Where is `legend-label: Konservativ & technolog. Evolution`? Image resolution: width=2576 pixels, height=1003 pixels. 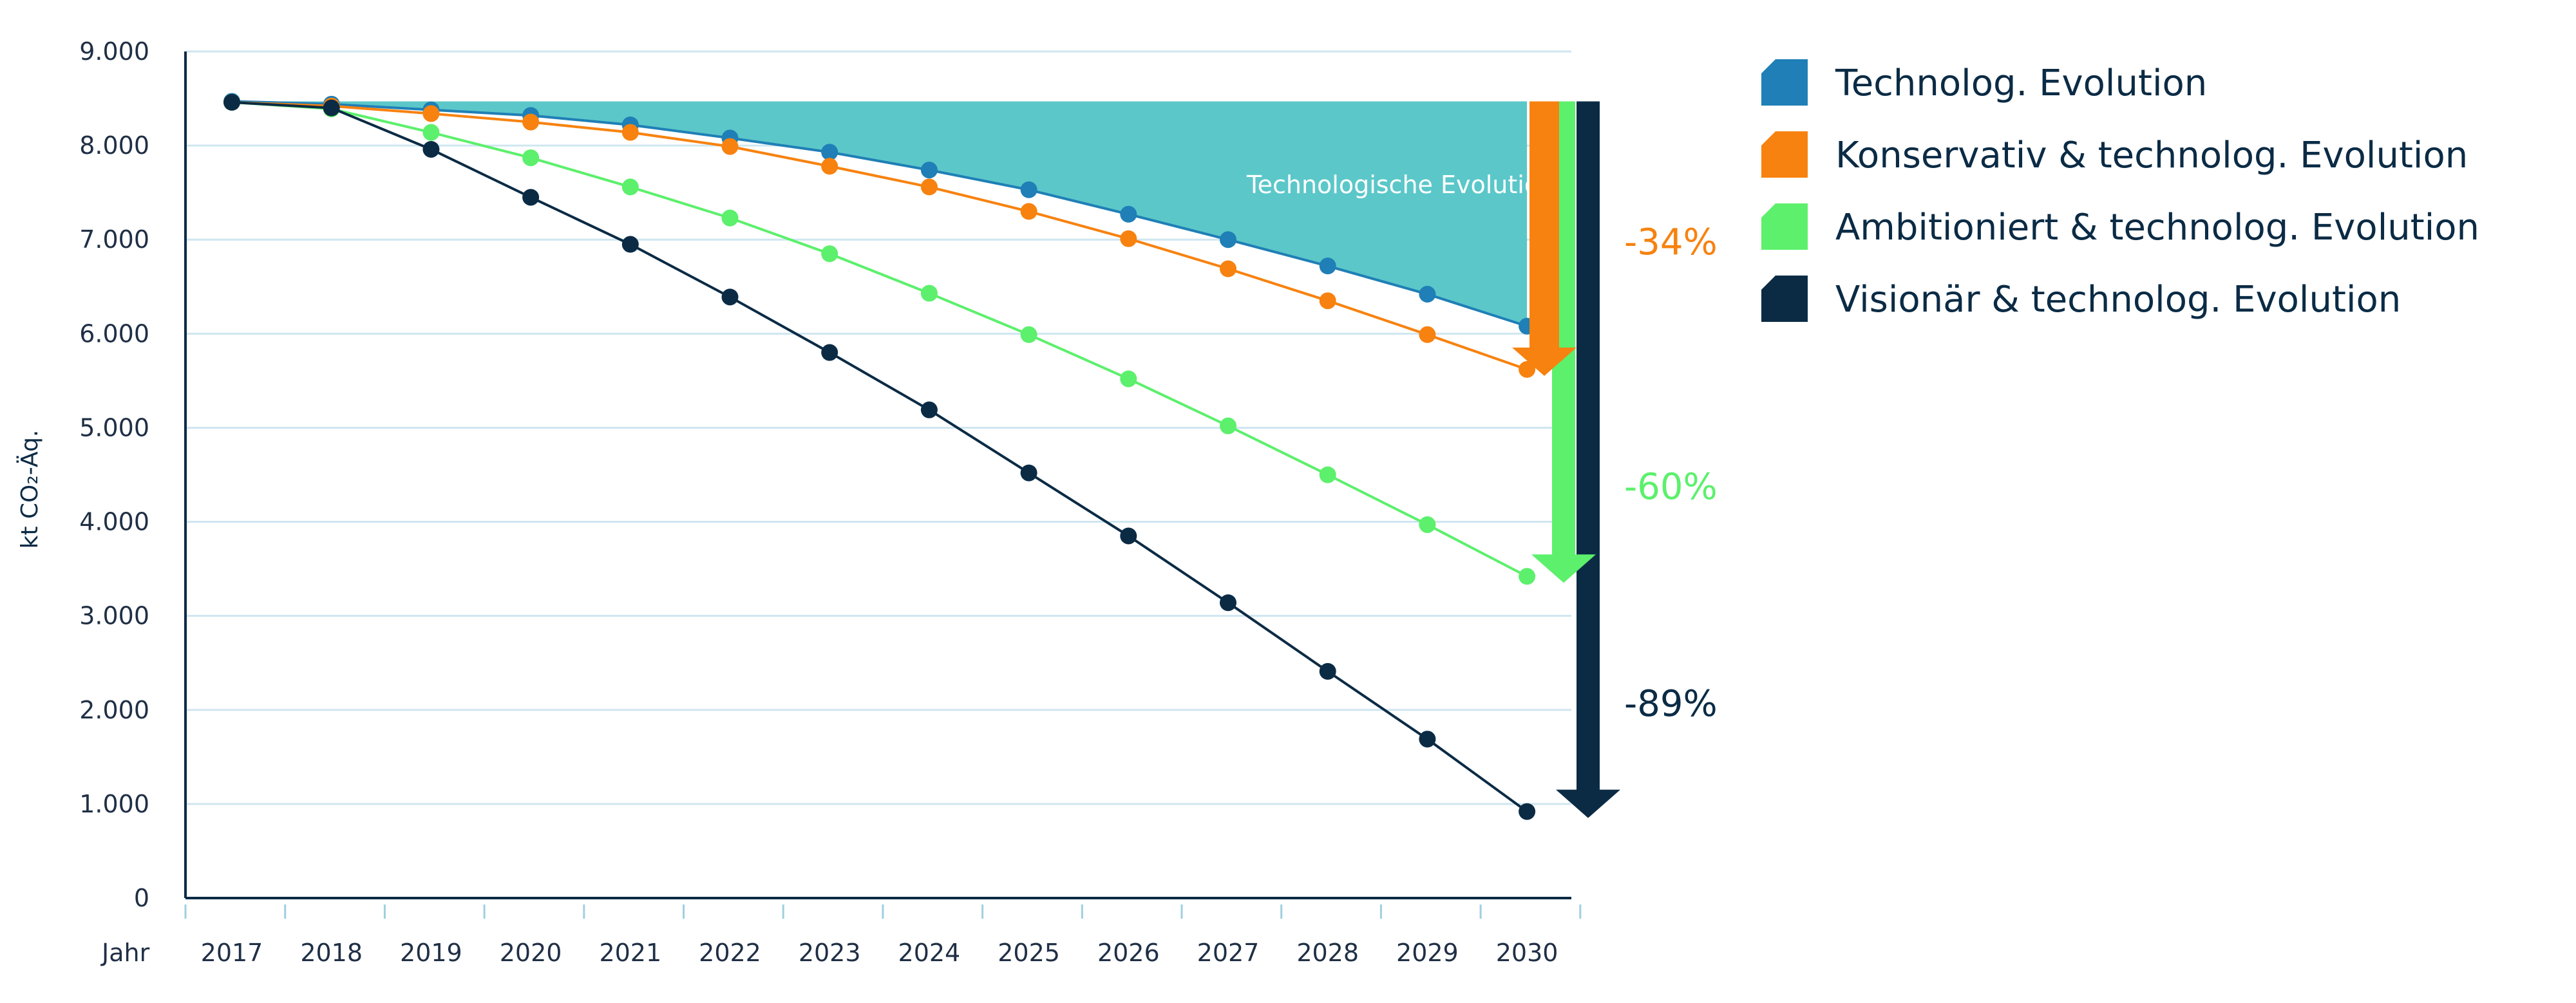
legend-label: Konservativ & technolog. Evolution is located at coordinates (2151, 155).